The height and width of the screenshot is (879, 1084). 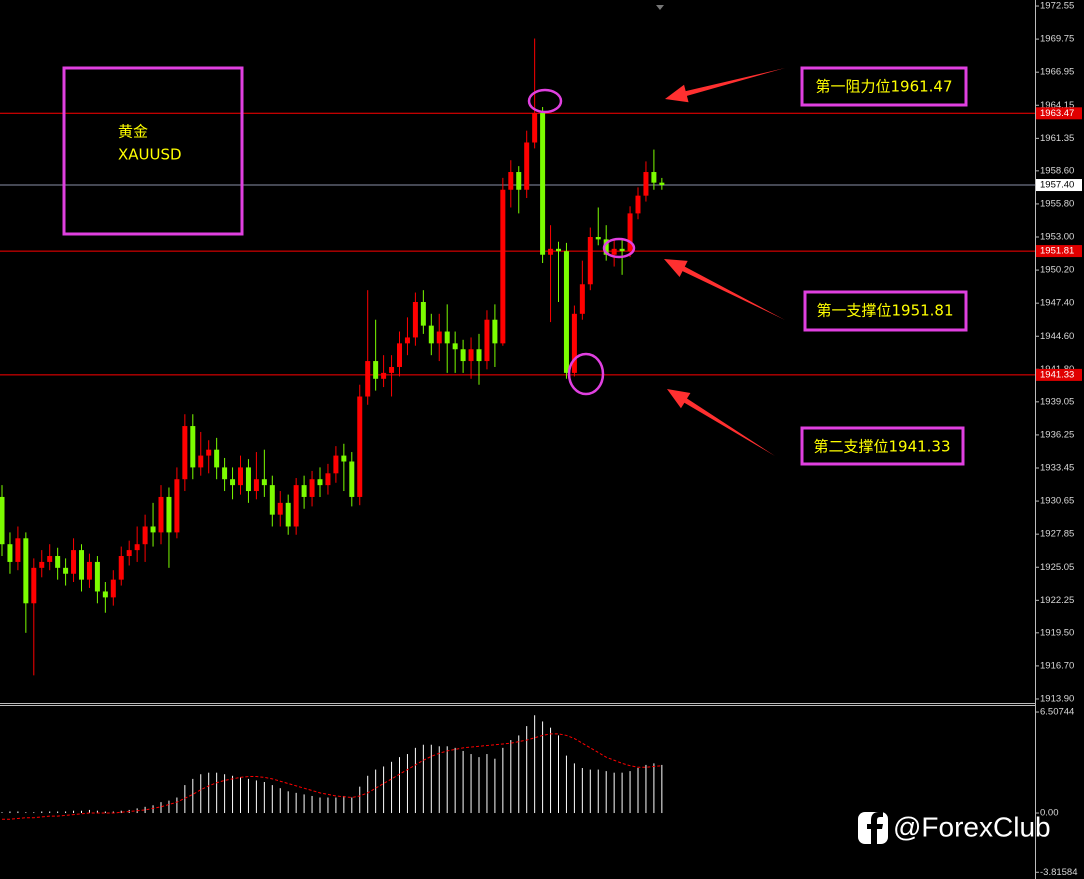 I want to click on price-tag, so click(x=1059, y=185).